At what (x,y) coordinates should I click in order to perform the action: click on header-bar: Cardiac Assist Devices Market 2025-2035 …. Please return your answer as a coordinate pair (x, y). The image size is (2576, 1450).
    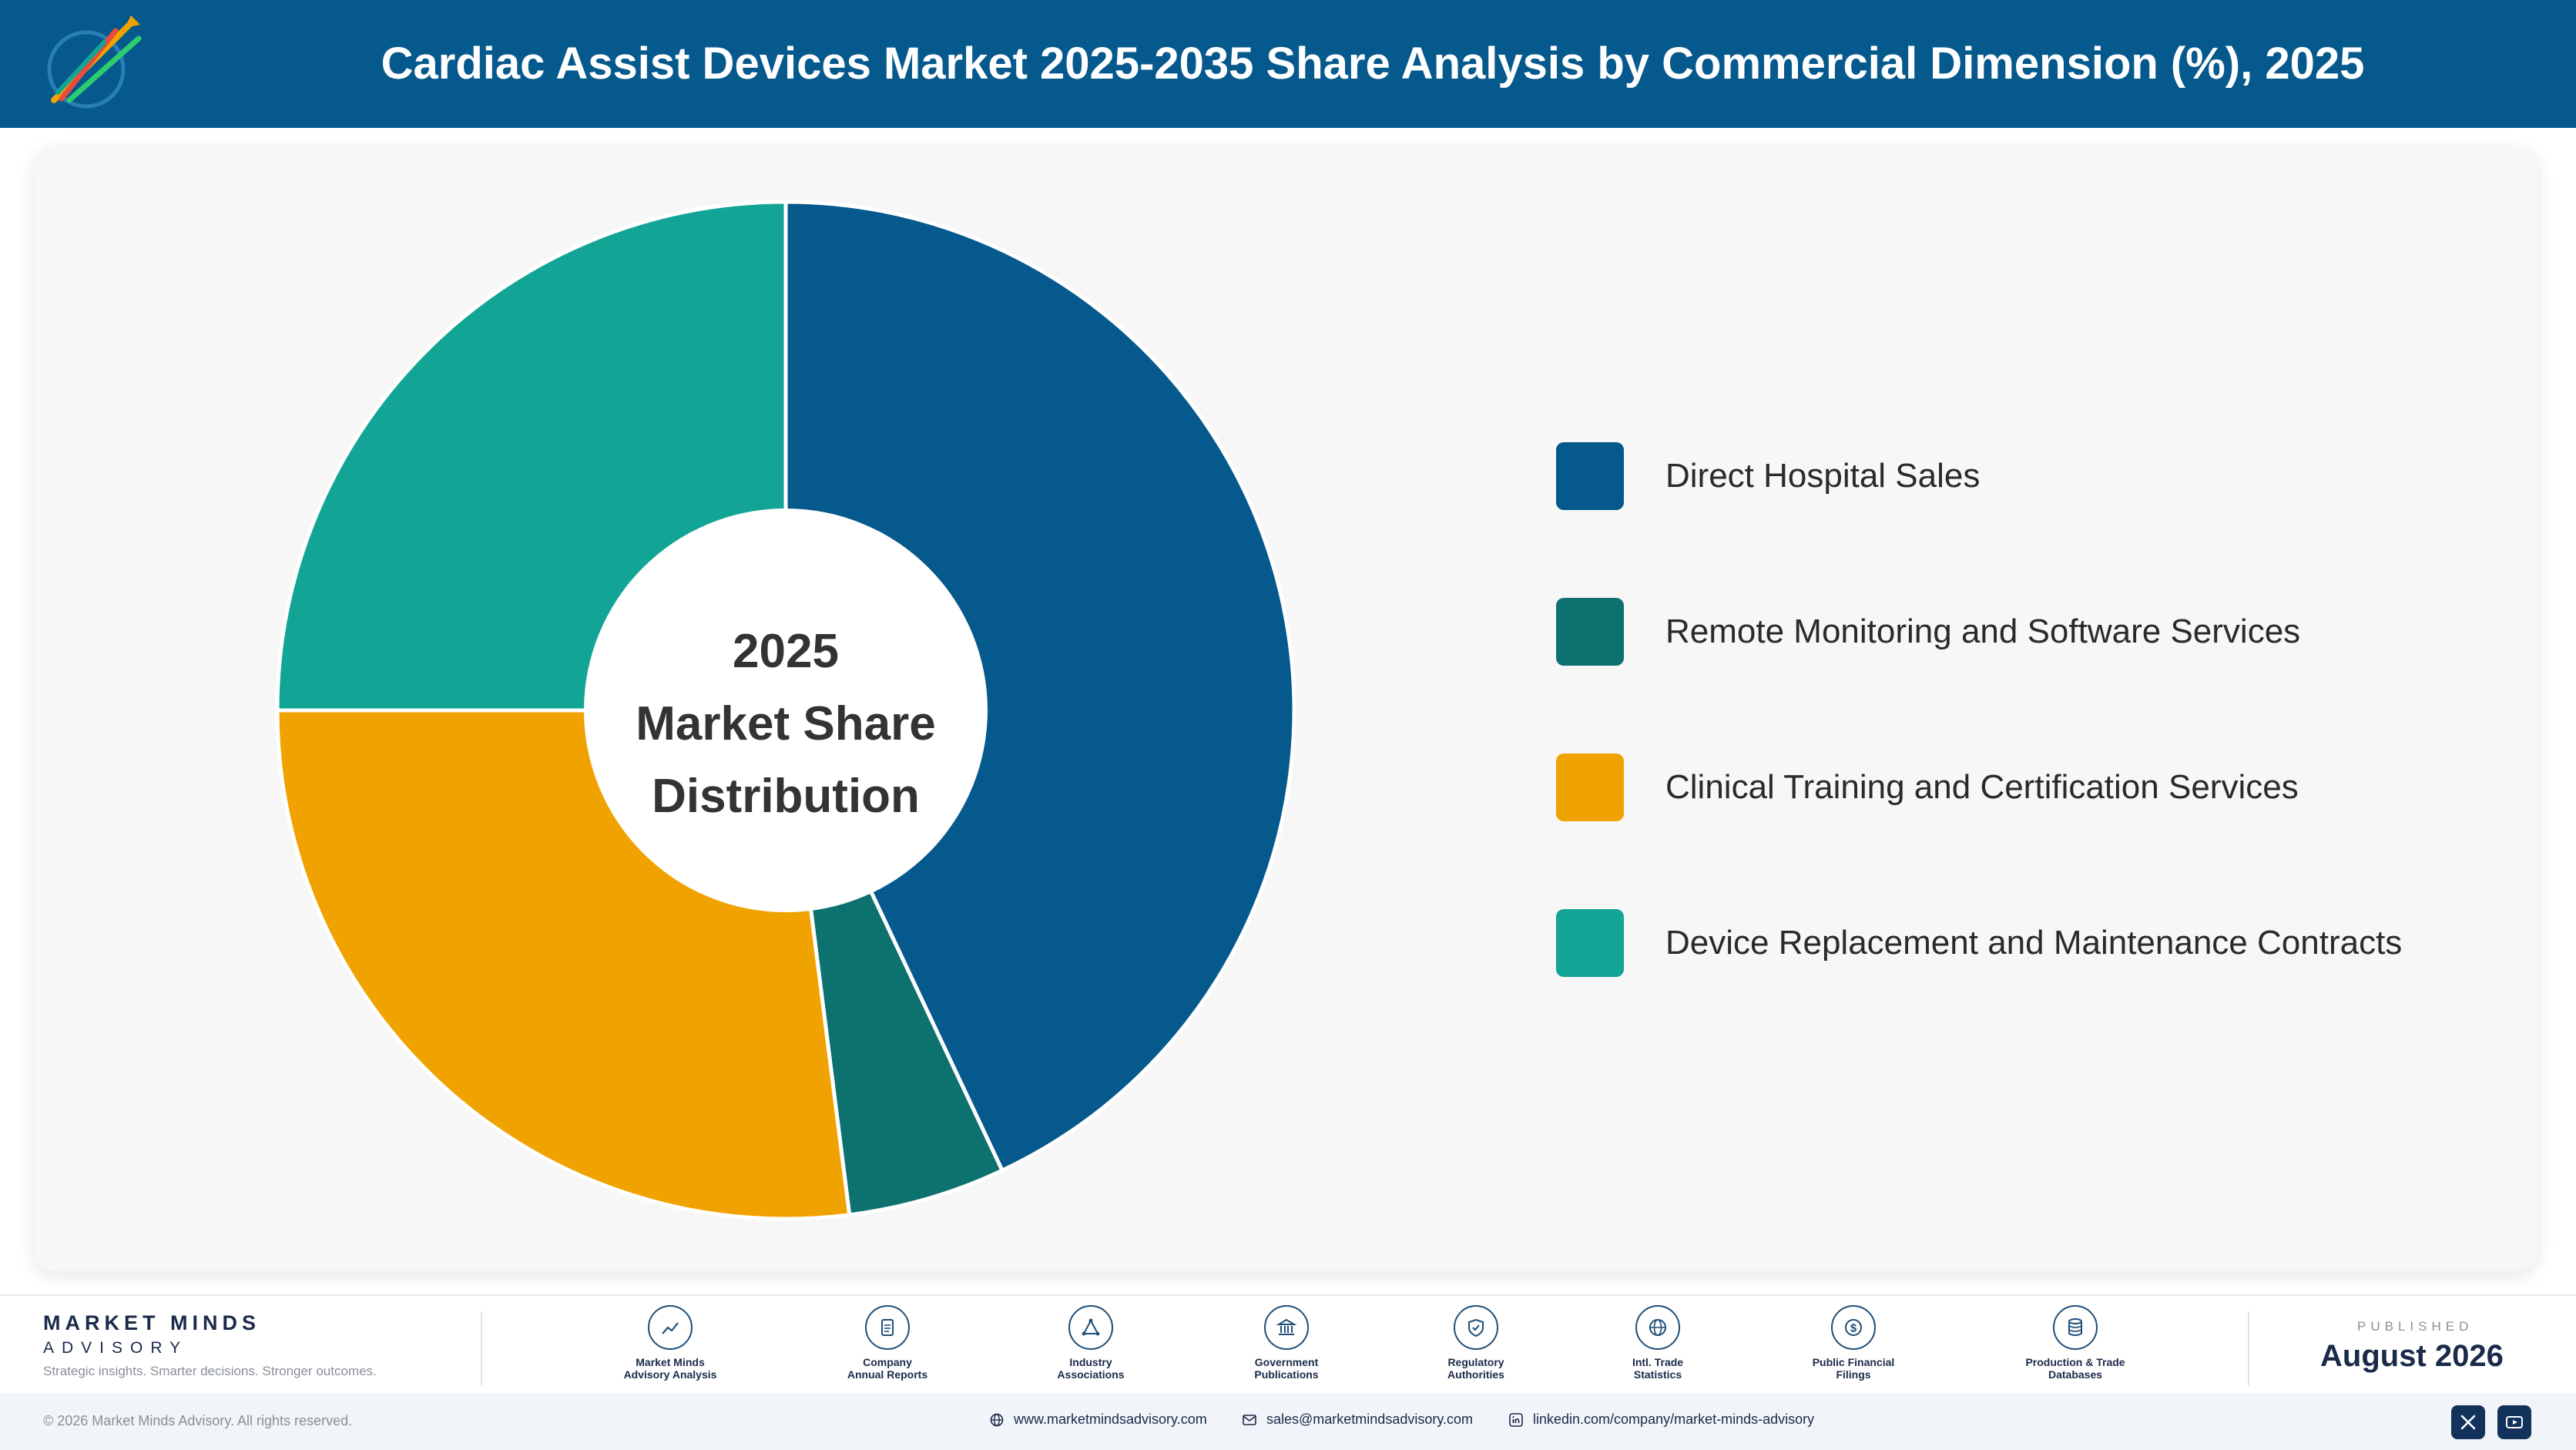
    Looking at the image, I should click on (1288, 64).